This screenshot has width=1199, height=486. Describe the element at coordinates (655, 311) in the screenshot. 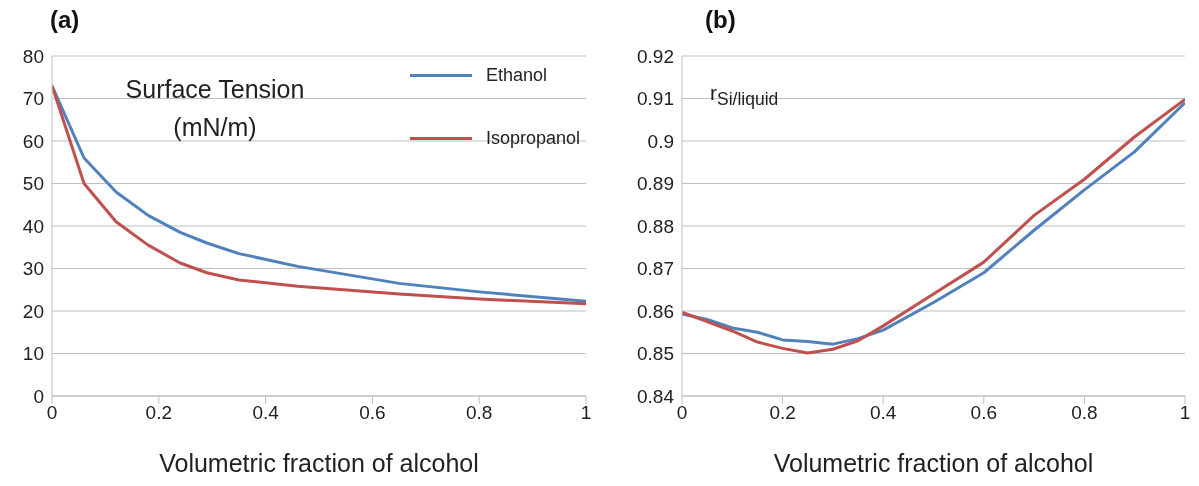

I see `y-tick-label: 0.86` at that location.